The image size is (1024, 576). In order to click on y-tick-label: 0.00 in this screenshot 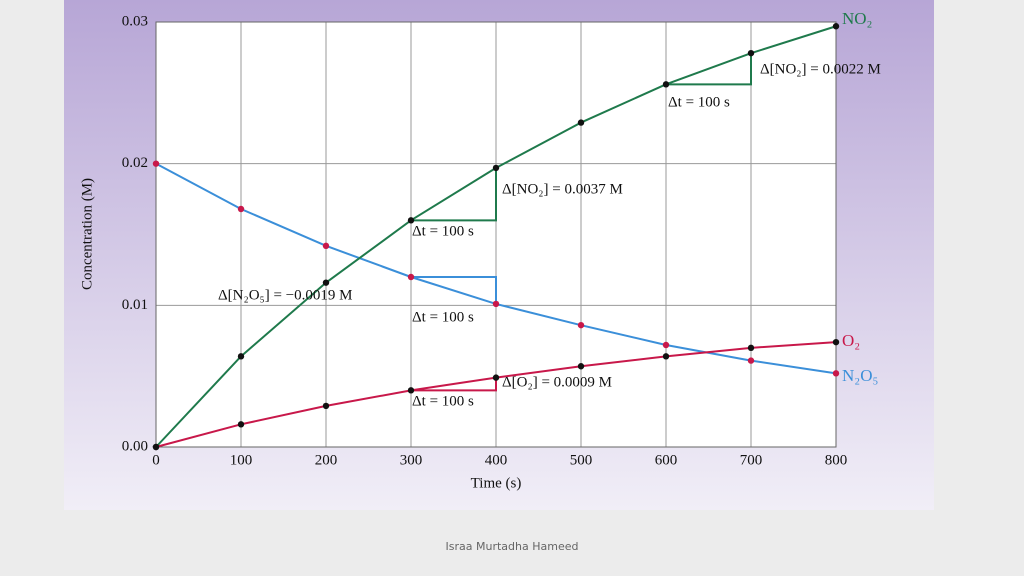, I will do `click(135, 446)`.